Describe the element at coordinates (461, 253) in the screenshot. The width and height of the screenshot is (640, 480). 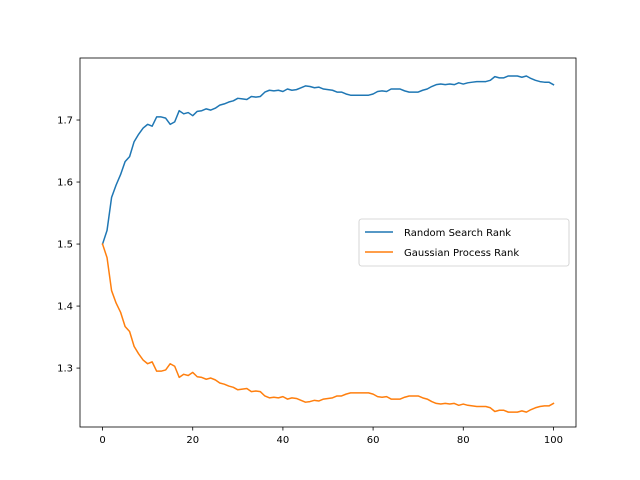
I see `legend-label: Gaussian Process Rank` at that location.